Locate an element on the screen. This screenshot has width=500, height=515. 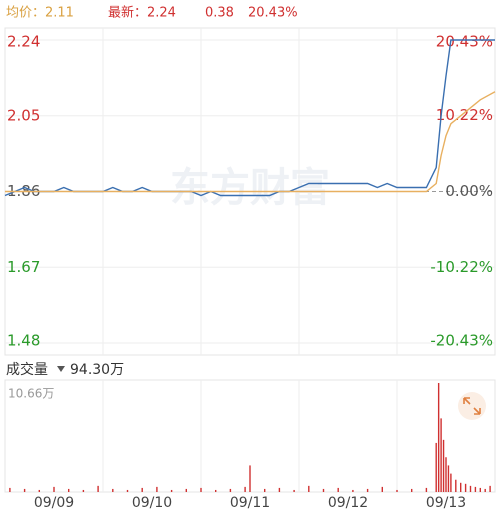
avg-price: 均价：2.11 is located at coordinates (40, 13).